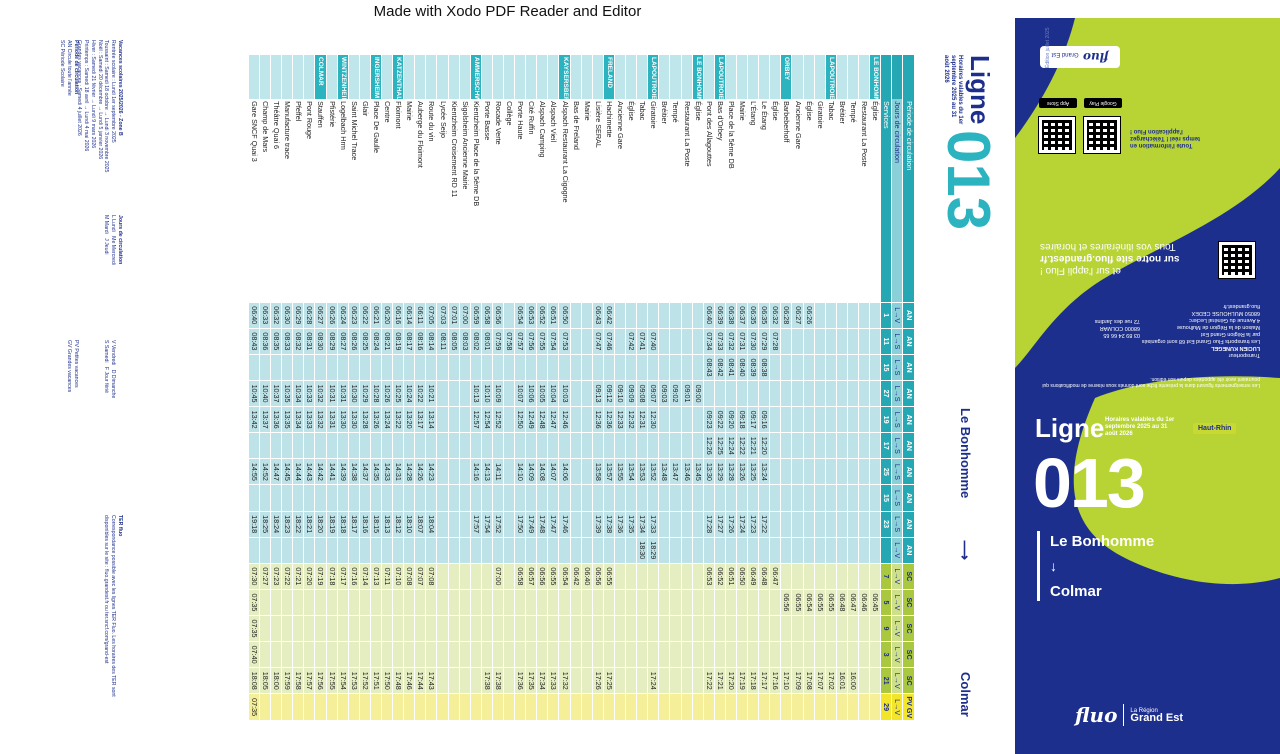  Describe the element at coordinates (620, 419) in the screenshot. I see `time-cell: 12:33` at that location.